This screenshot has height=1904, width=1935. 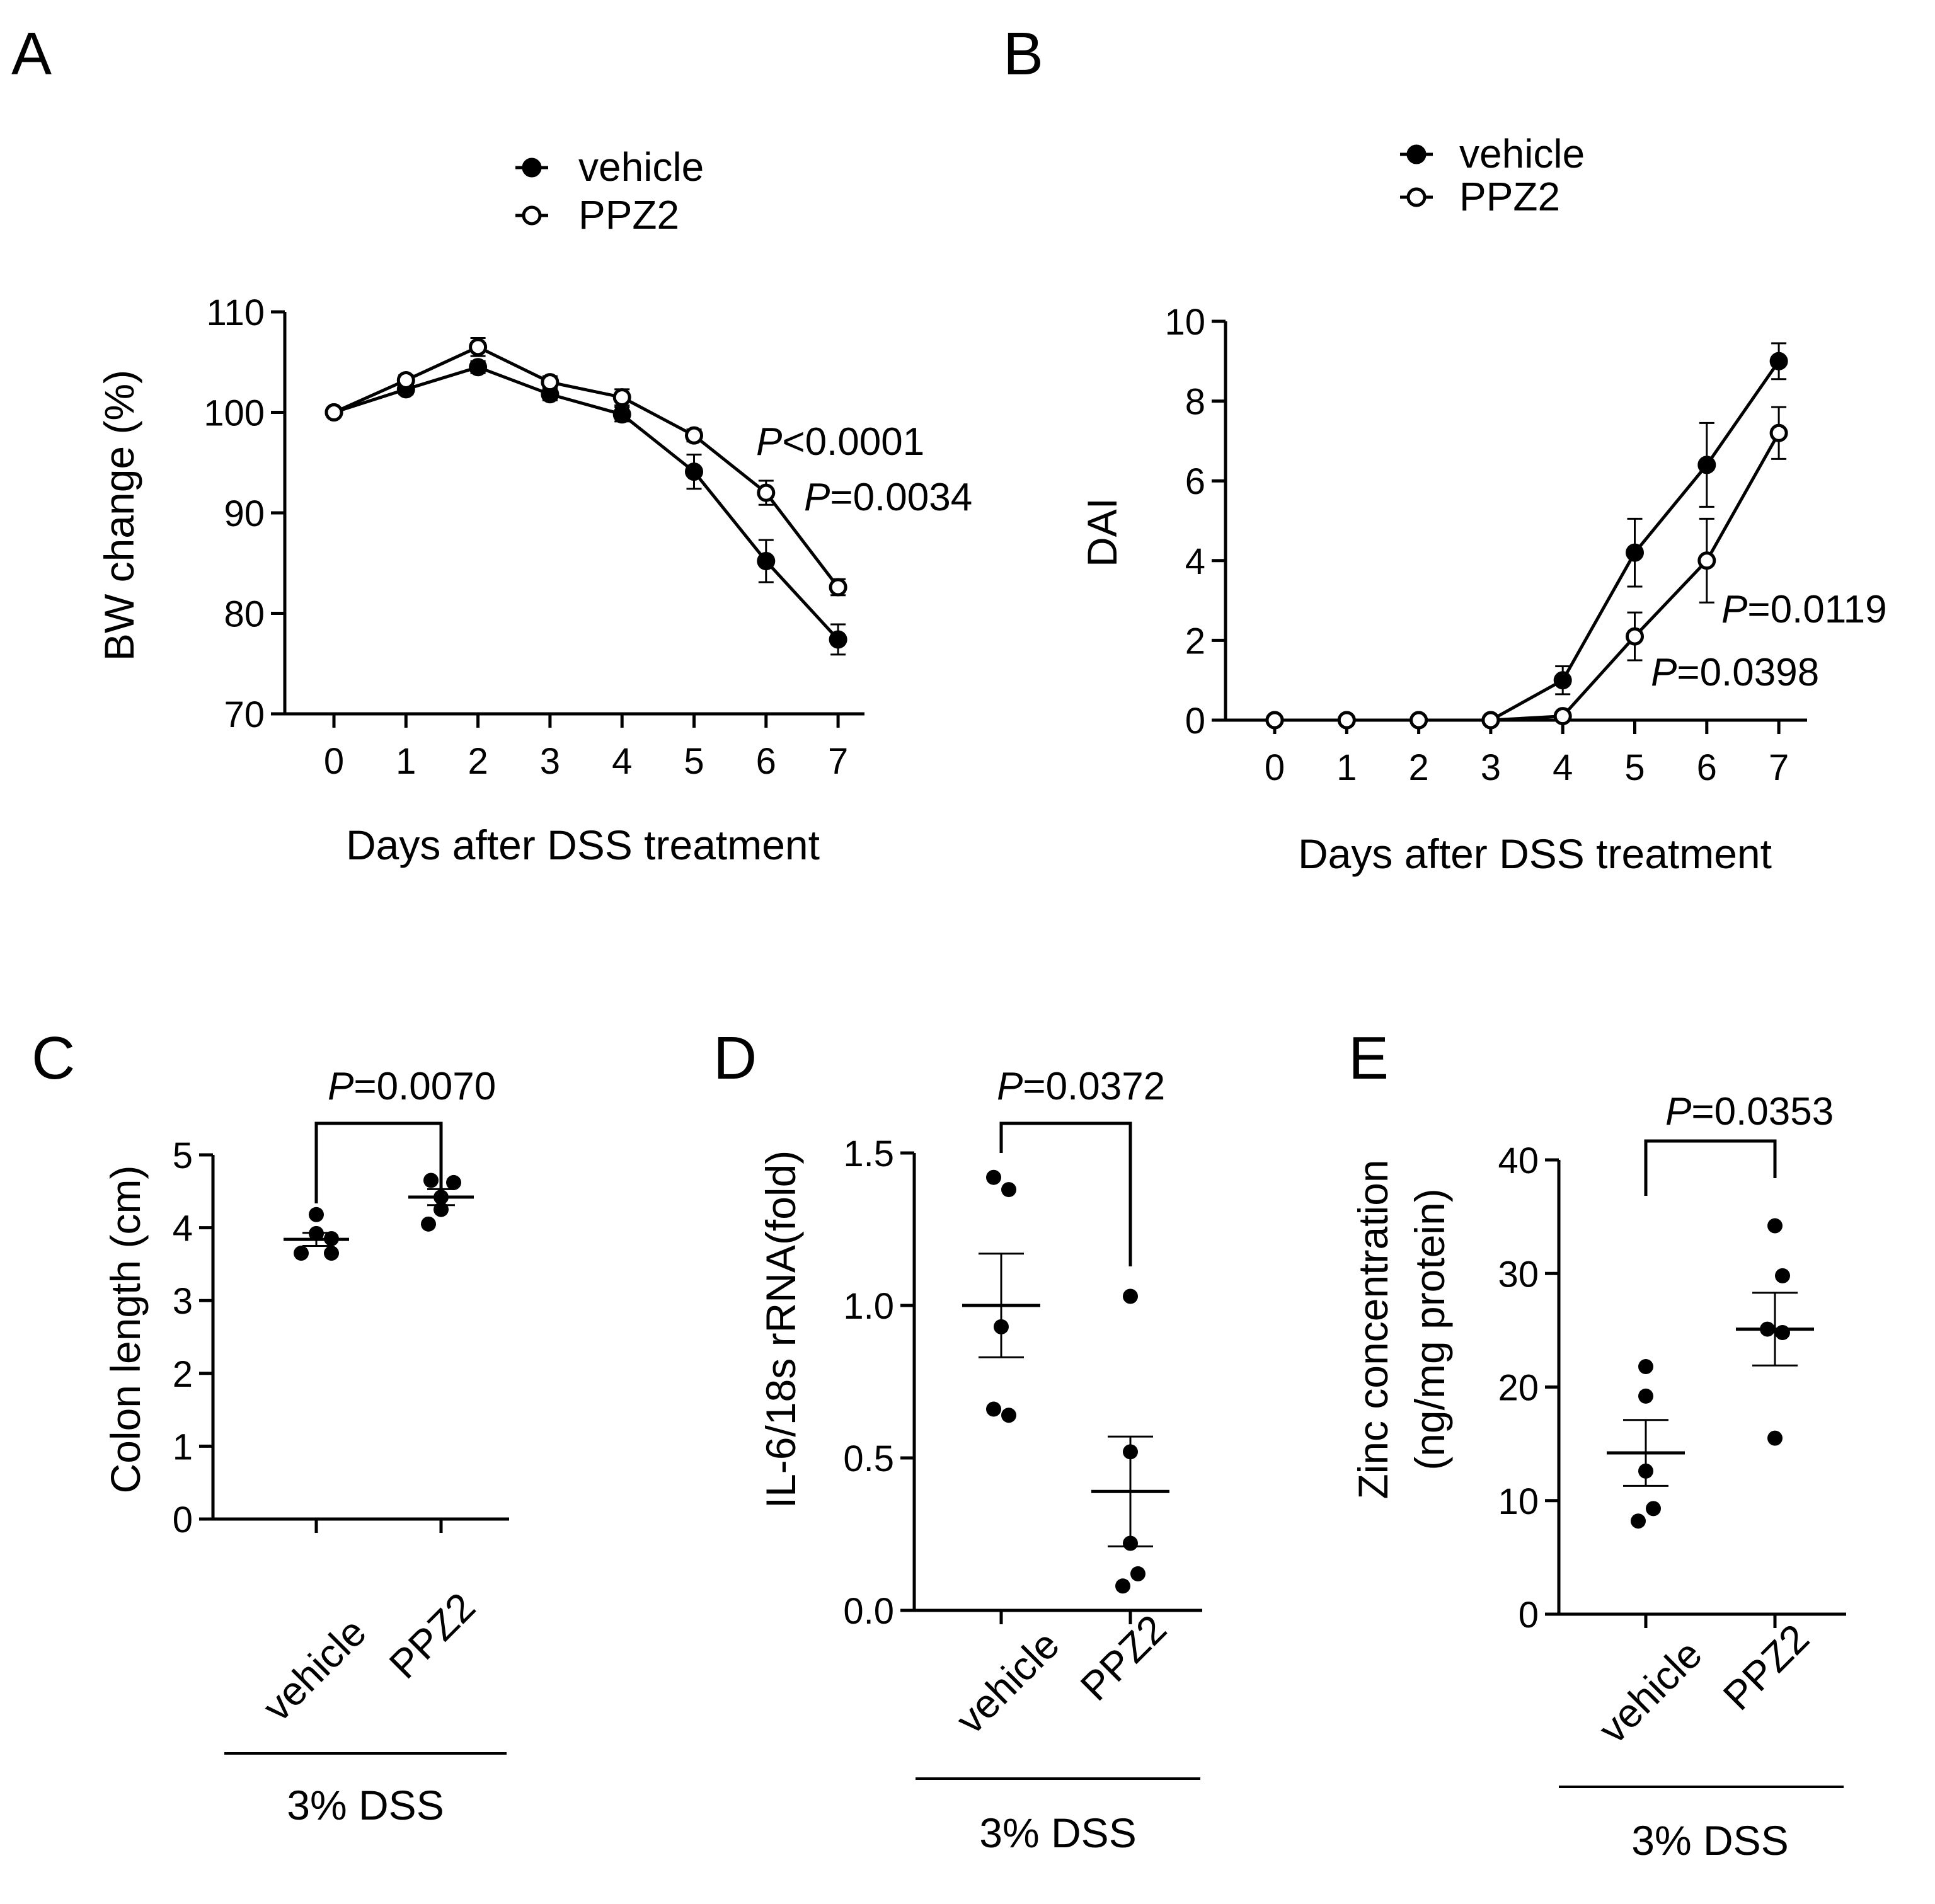 I want to click on panel-c-group-ppz2-point, so click(x=453, y=1182).